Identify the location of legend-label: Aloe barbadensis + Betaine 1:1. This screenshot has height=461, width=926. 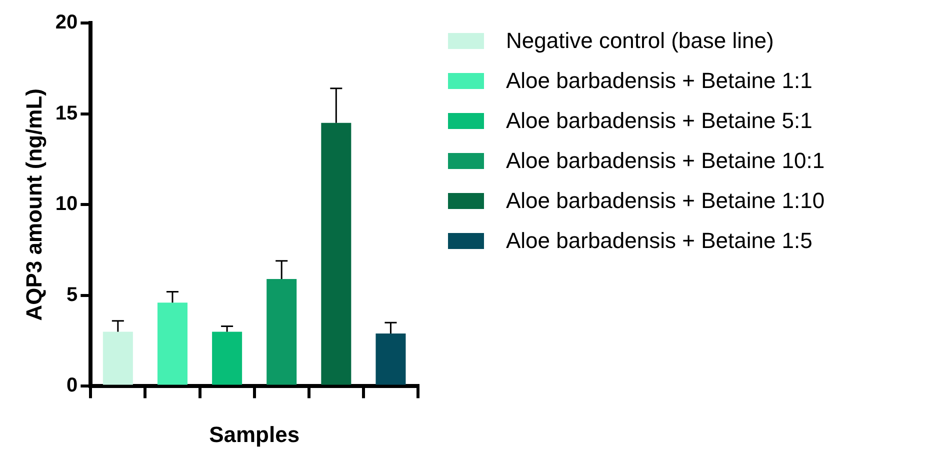
(659, 81).